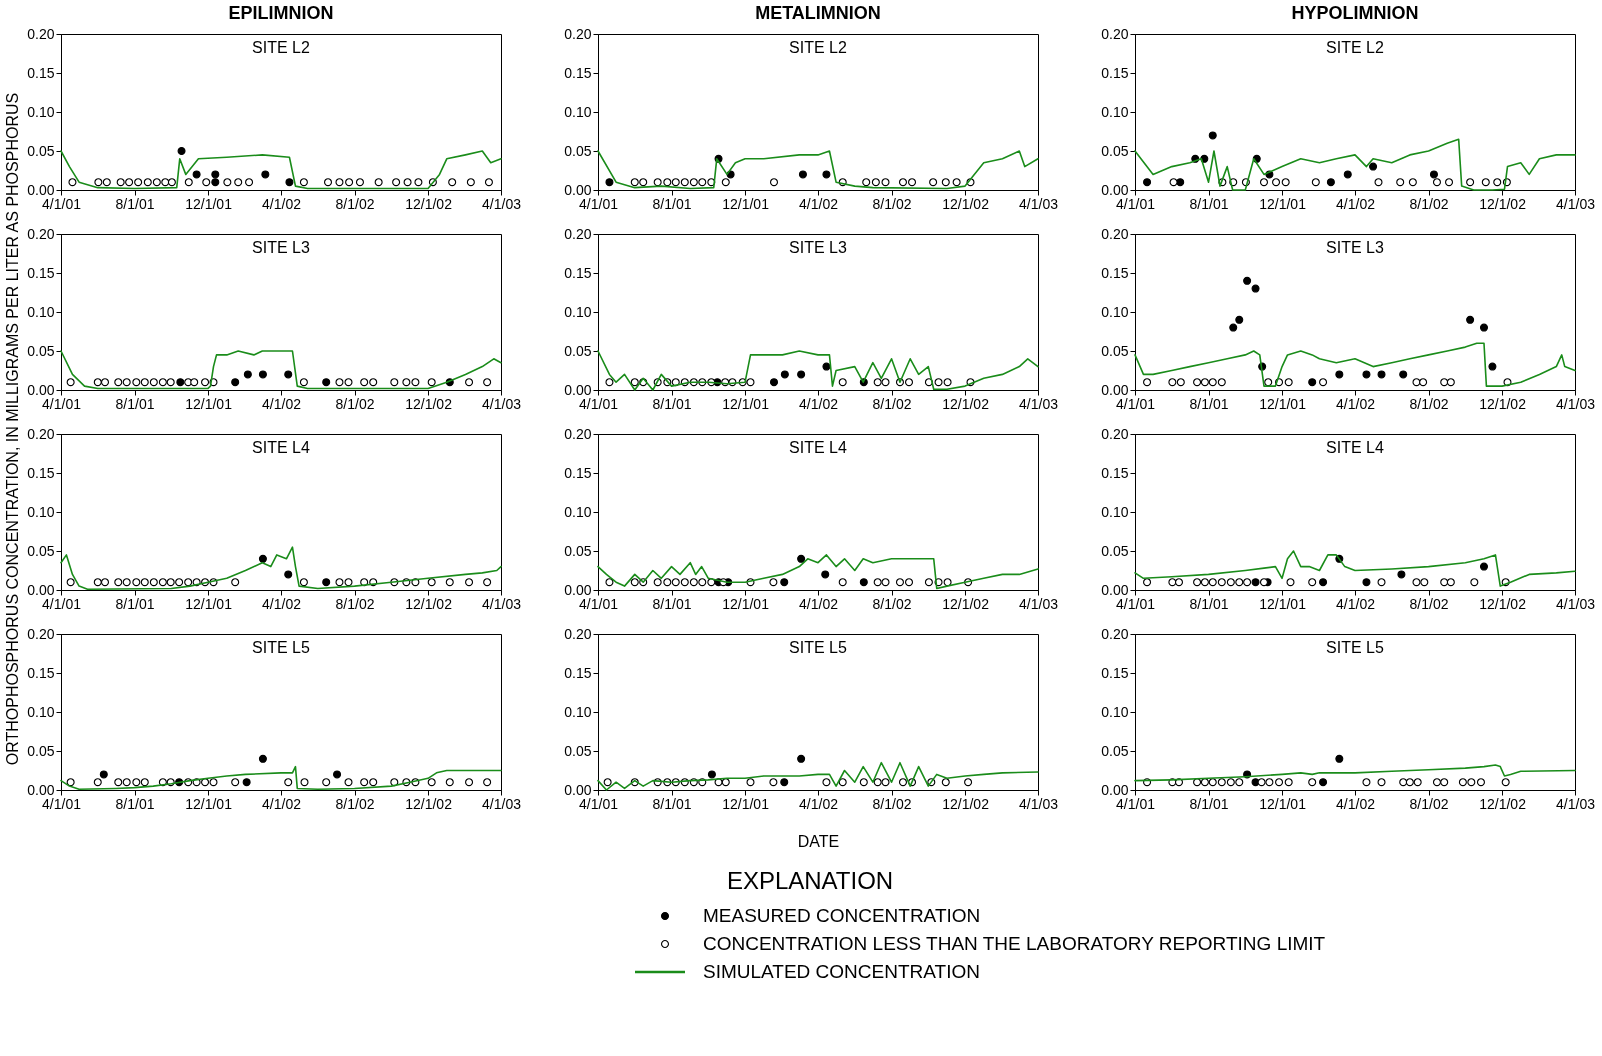  Describe the element at coordinates (818, 647) in the screenshot. I see `chart-subtitle: SITE L5` at that location.